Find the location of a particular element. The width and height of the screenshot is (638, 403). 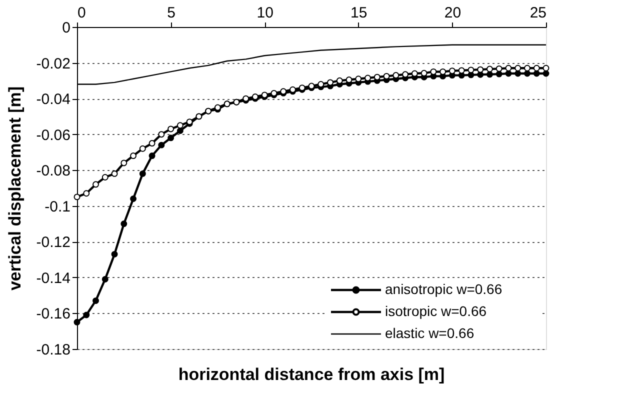

y-tick-label: -0.14 is located at coordinates (53, 278).